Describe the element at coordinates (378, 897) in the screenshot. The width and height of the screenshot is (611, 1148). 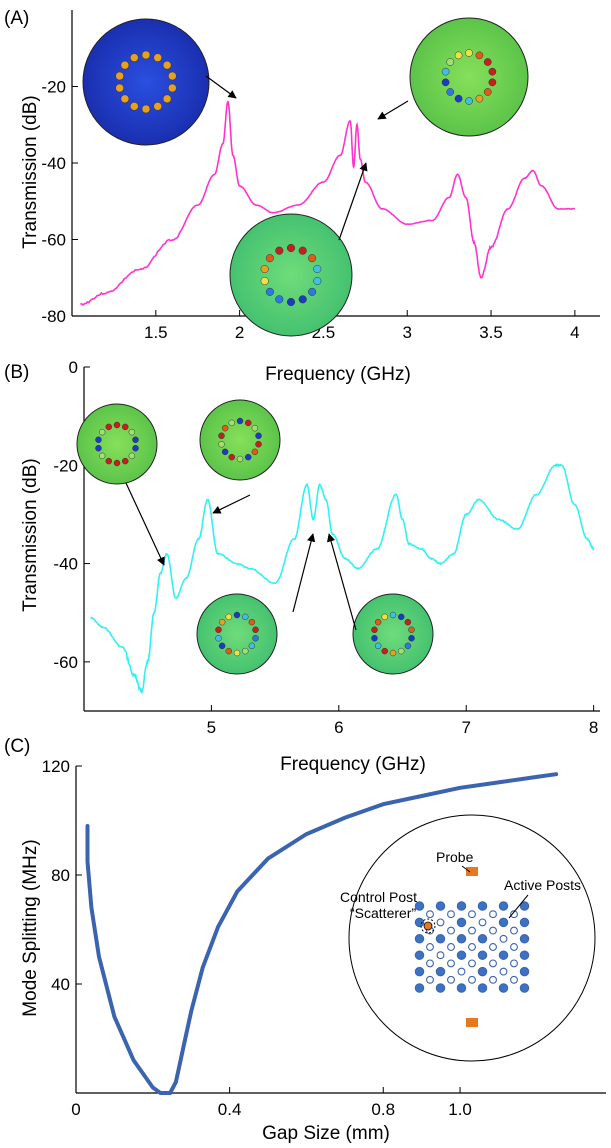
I see `control-post-label: Control Post` at that location.